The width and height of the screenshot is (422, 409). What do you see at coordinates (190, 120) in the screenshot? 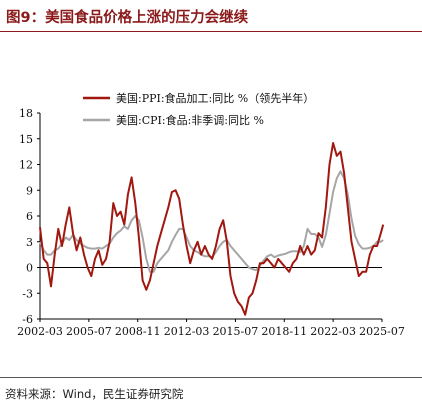
I see `legend-label: 美国:CPI:食品:非季调:同比 %` at bounding box center [190, 120].